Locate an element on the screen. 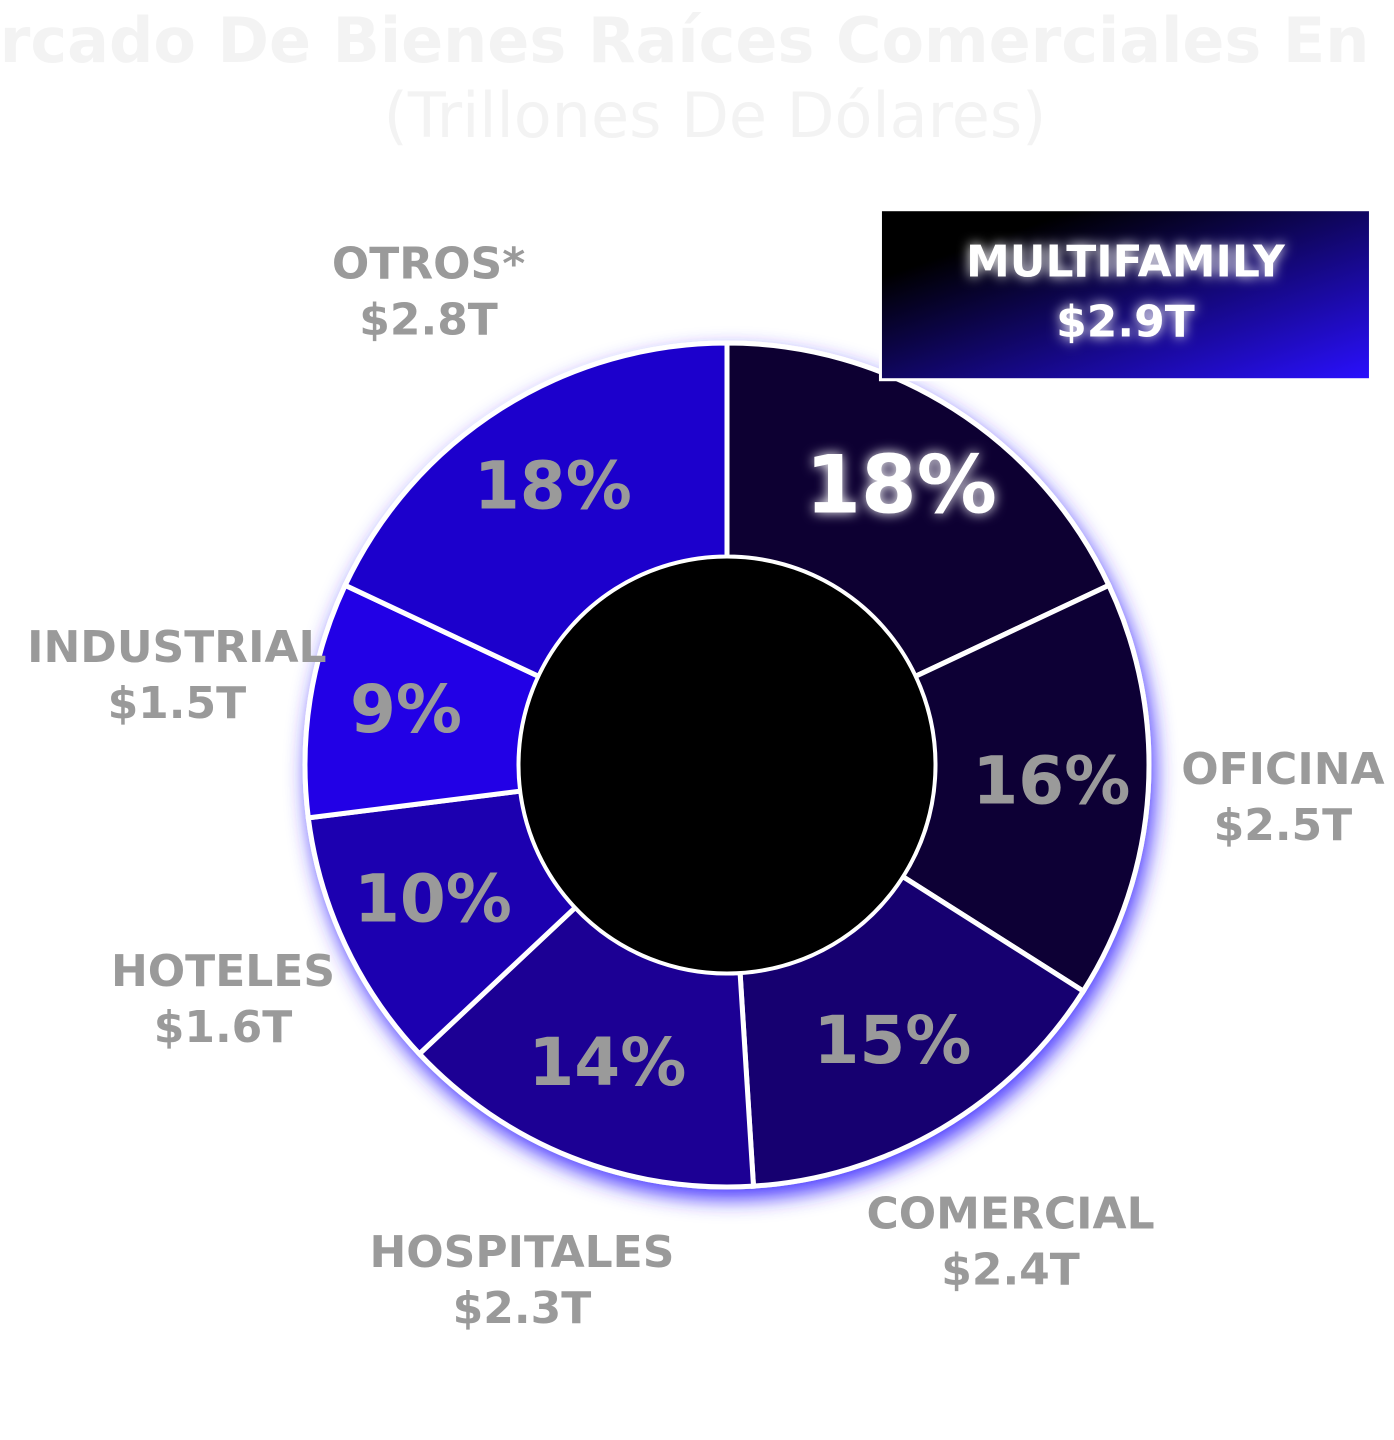 The width and height of the screenshot is (1394, 1440). highlight-box: MULTIFAMILY $2.9T is located at coordinates (1125, 295).